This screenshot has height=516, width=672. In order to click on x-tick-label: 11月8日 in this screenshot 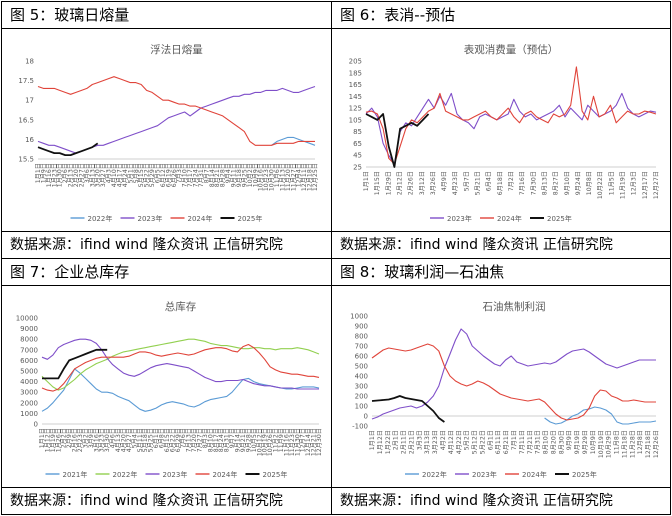, I will do `click(617, 442)`.